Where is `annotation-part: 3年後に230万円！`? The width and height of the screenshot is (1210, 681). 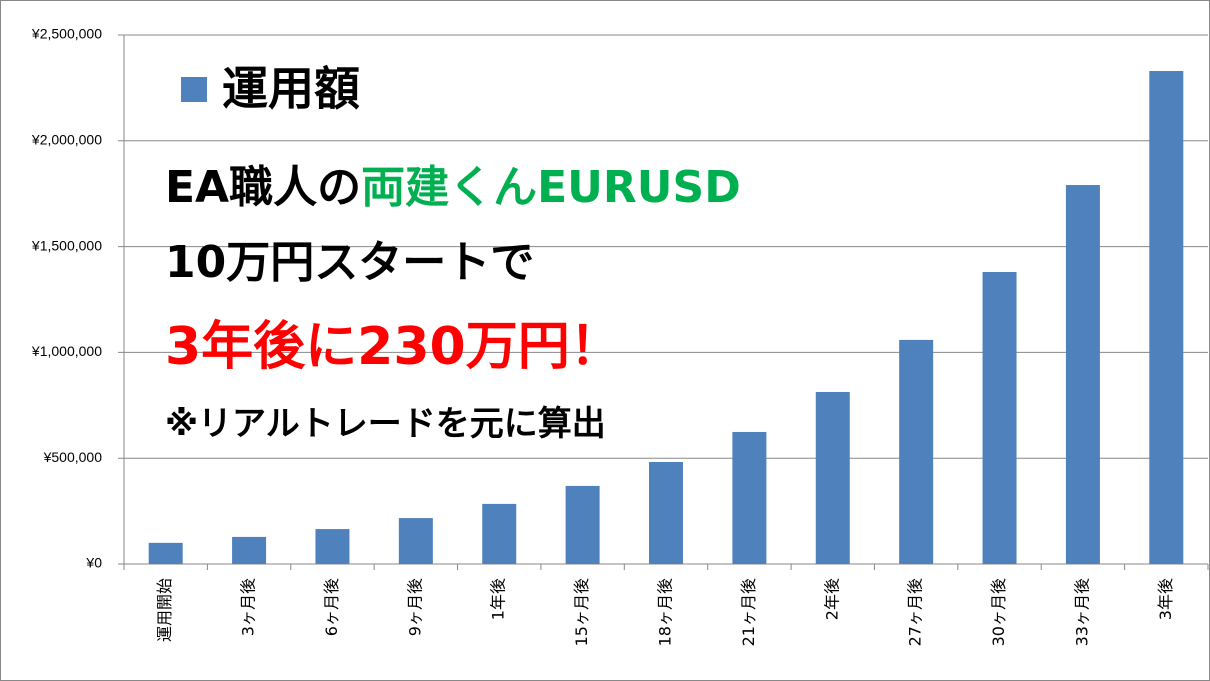
annotation-part: 3年後に230万円！ is located at coordinates (393, 347).